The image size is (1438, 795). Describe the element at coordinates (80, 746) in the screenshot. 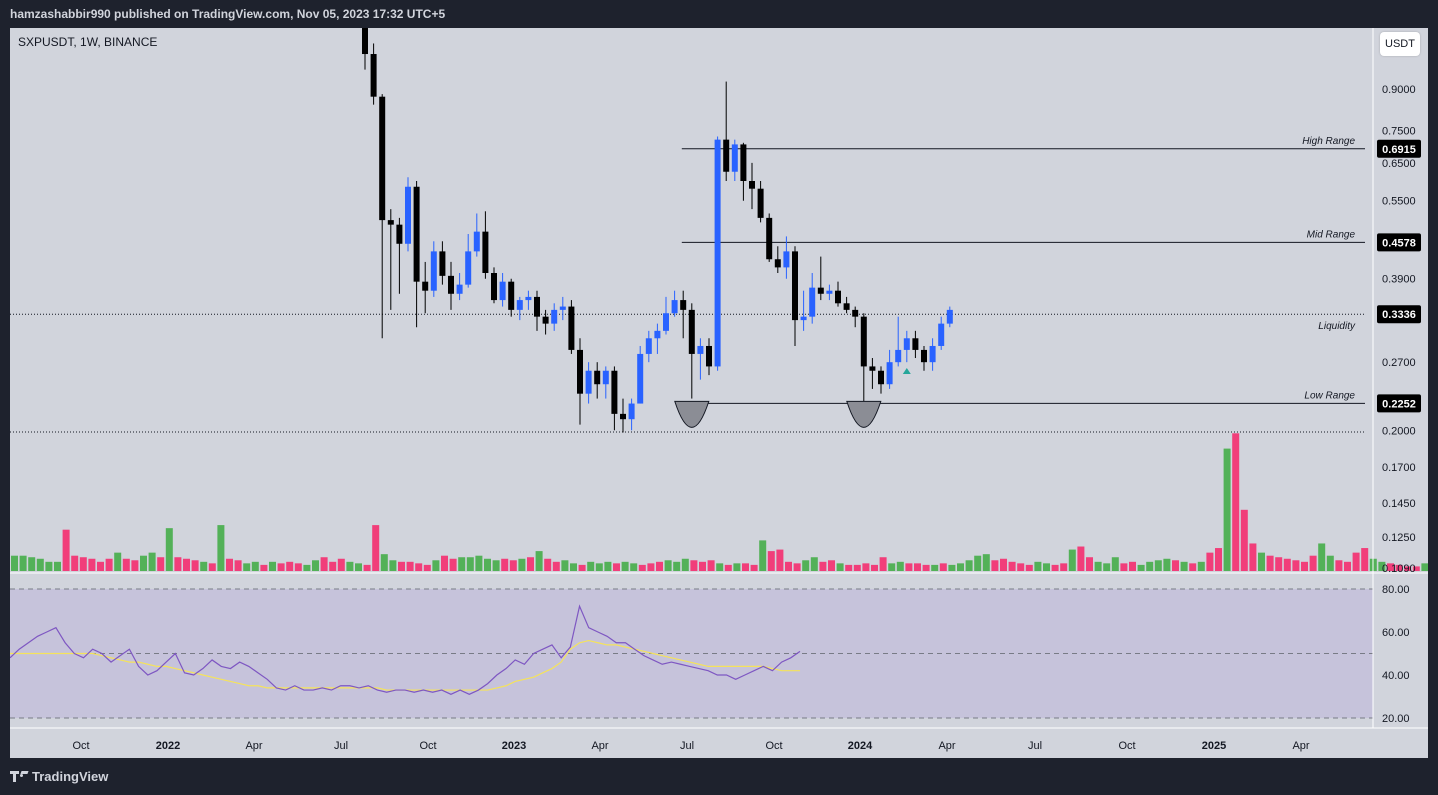

I see `time-tick-label: Oct` at that location.